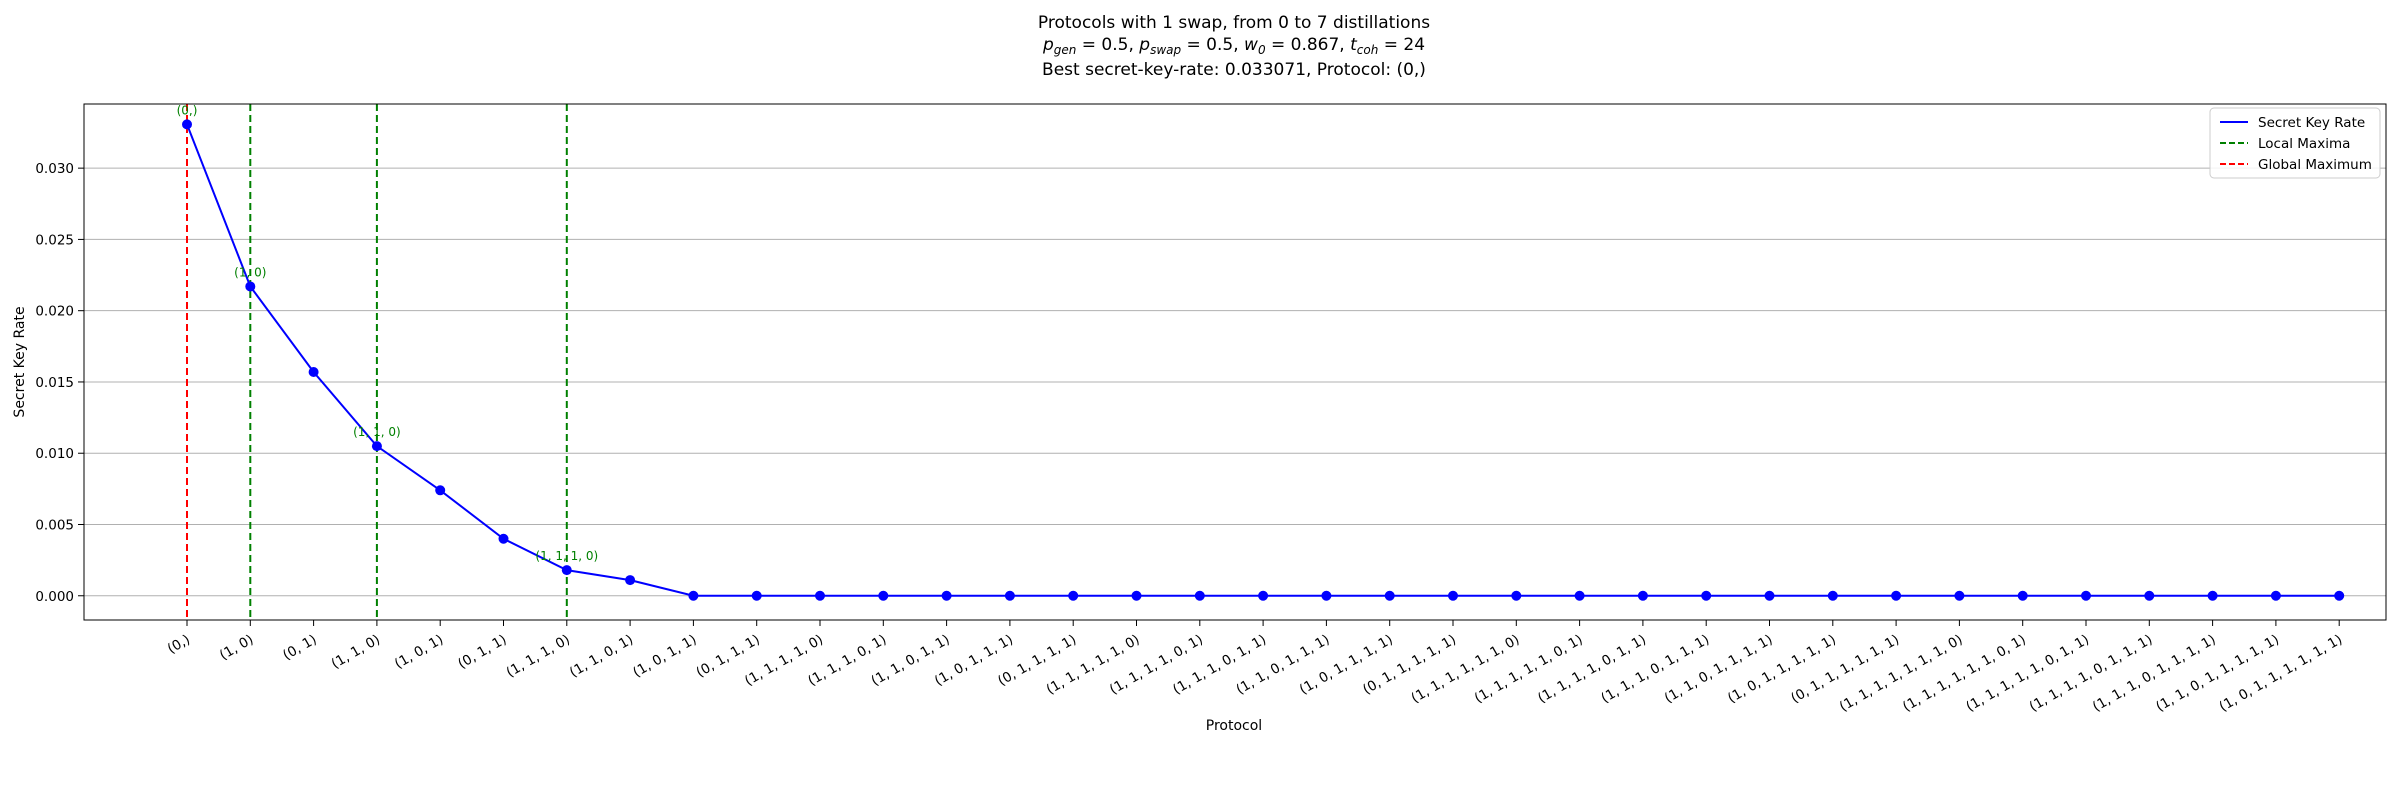 This screenshot has height=800, width=2400. What do you see at coordinates (179, 645) in the screenshot?
I see `x-tick-label: (0,)` at bounding box center [179, 645].